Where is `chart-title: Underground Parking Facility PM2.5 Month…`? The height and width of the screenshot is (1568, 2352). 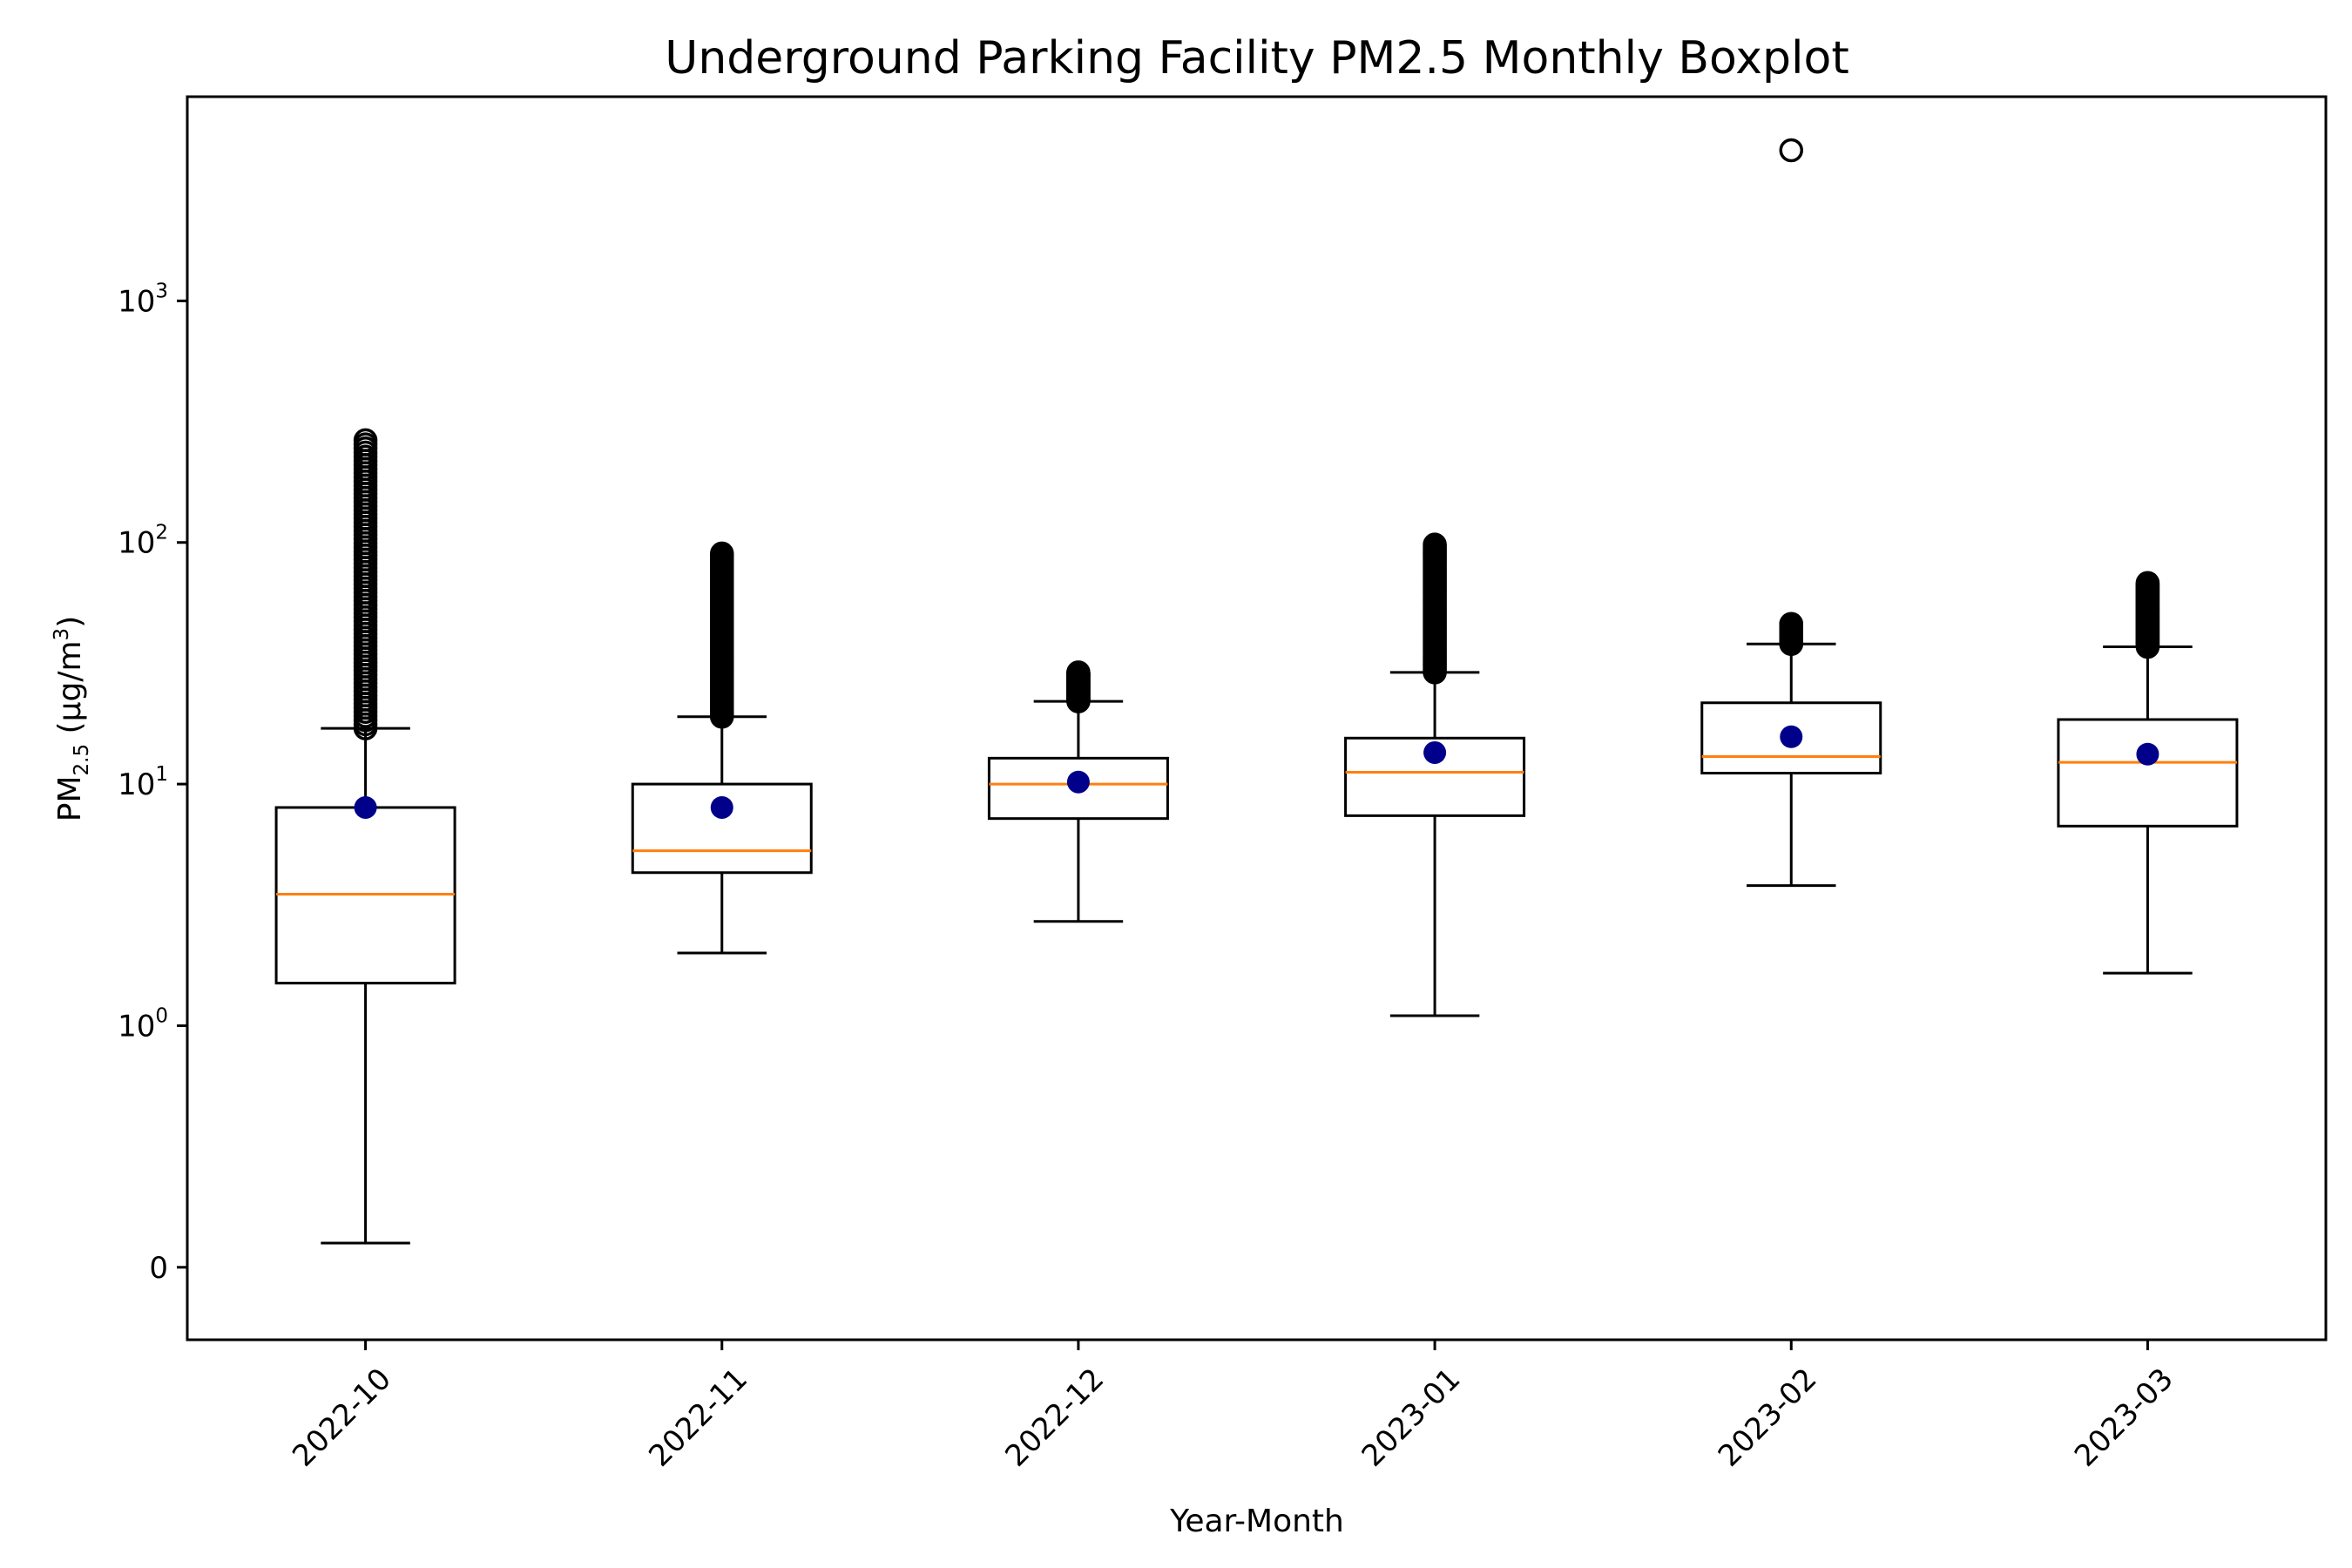
chart-title: Underground Parking Facility PM2.5 Month… is located at coordinates (1256, 58).